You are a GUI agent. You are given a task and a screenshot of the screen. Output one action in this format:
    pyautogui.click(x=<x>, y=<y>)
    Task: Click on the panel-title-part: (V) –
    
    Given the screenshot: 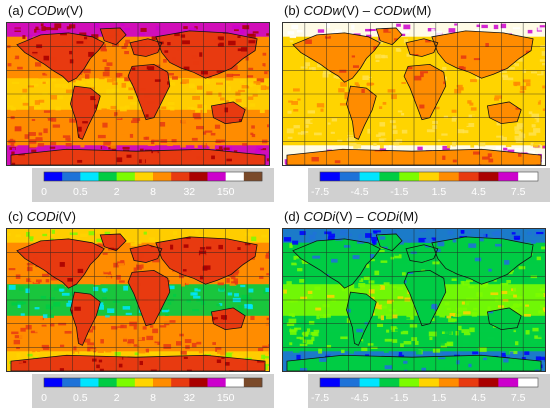 What is the action you would take?
    pyautogui.click(x=351, y=216)
    